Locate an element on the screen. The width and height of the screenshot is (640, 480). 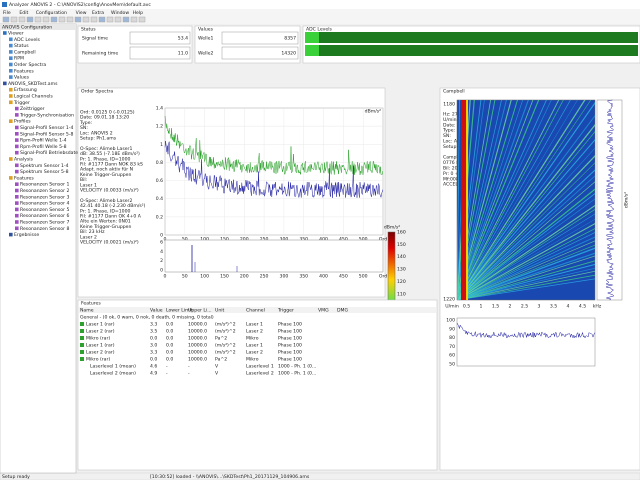
y-tick-label: 1180 is located at coordinates (449, 105).